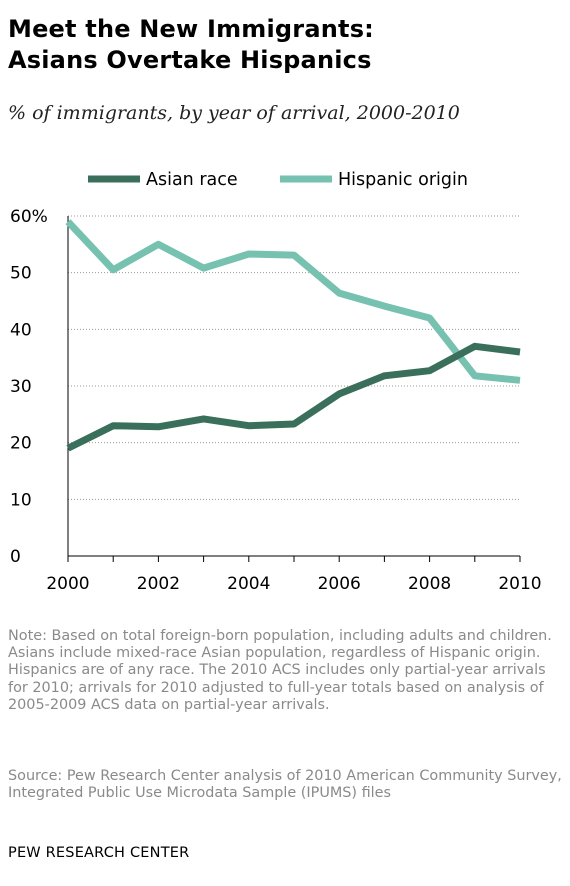 This screenshot has height=886, width=570. Describe the element at coordinates (21, 387) in the screenshot. I see `y-tick-label-30: 30` at that location.